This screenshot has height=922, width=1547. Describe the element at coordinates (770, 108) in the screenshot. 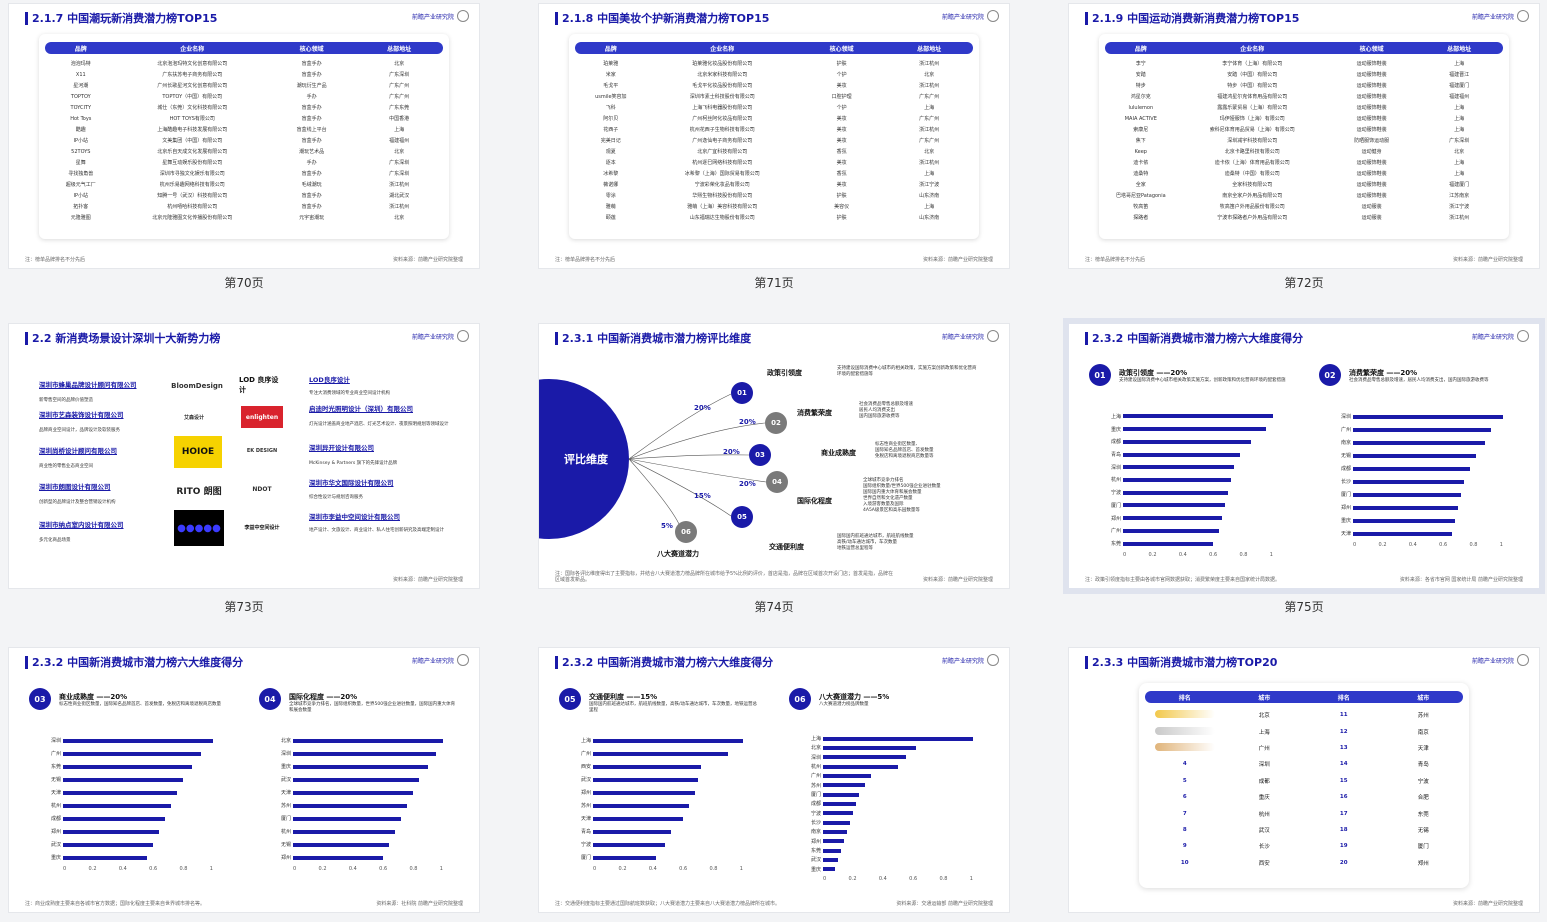

I see `table-row: 飞科 上海飞科电器股份有限公司 个护 上海` at that location.